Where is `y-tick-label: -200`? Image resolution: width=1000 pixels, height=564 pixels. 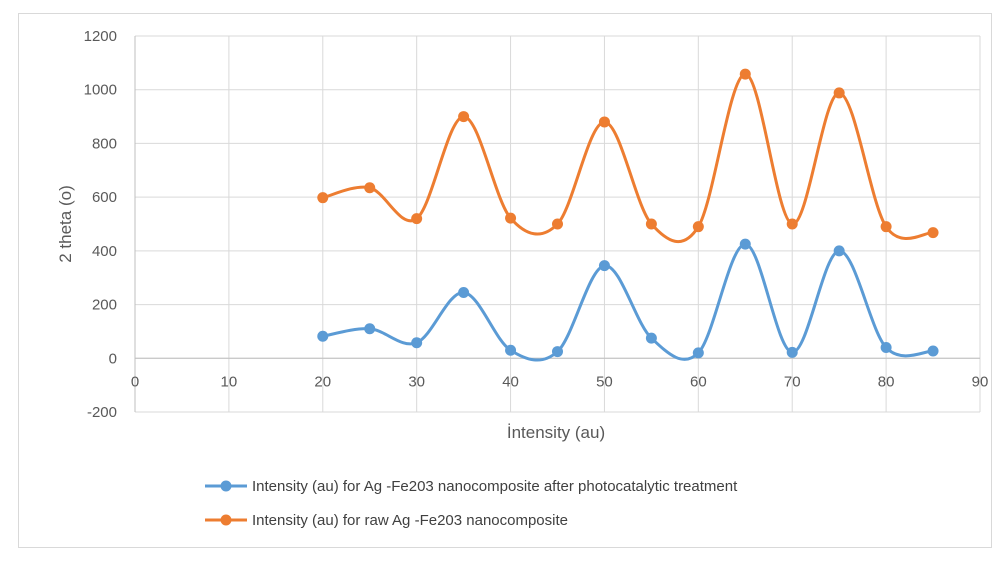 y-tick-label: -200 is located at coordinates (102, 412).